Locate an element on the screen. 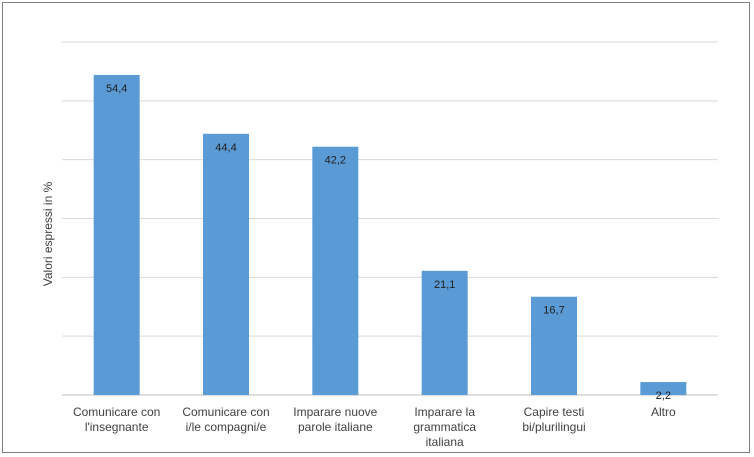  category-label: Imparare nuove is located at coordinates (335, 412).